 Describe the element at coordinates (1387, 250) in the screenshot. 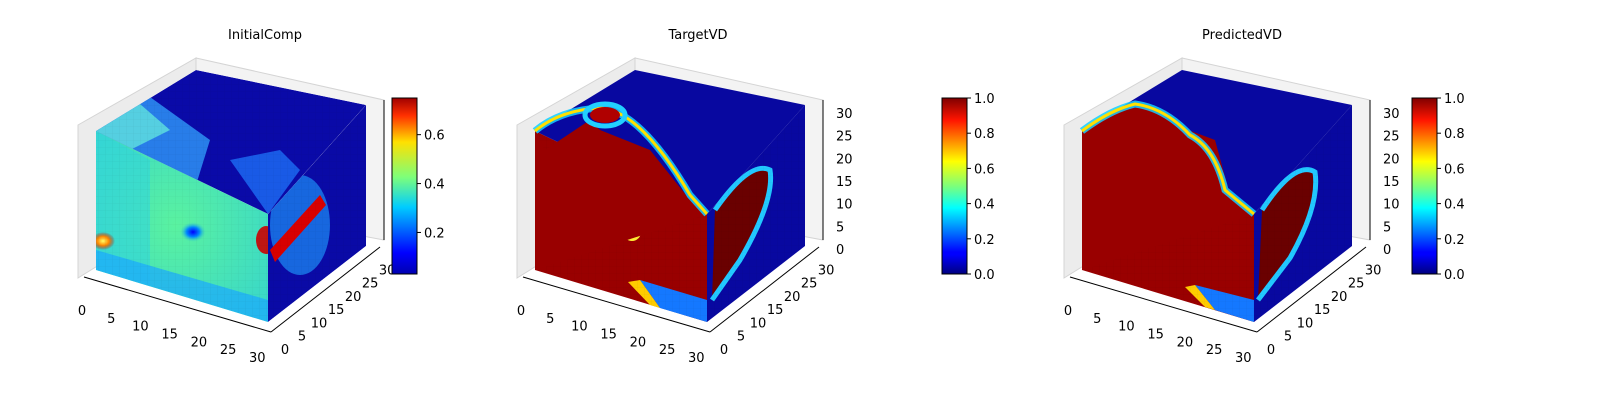

I see `z-tick-label: 0` at that location.